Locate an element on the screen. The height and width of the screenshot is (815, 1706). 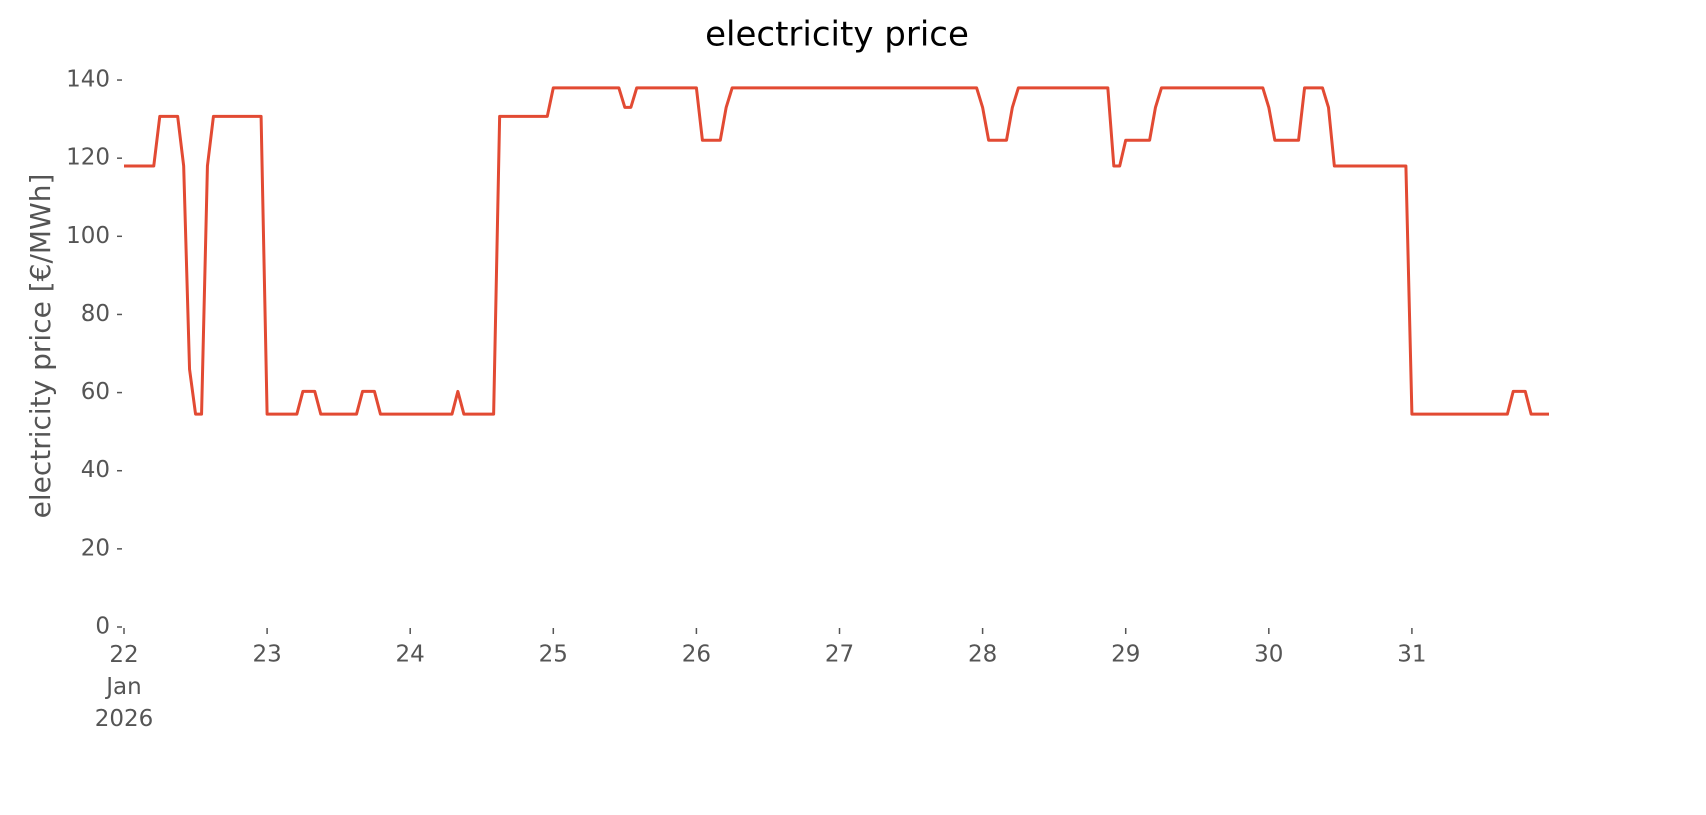
x-tick-label: 30 is located at coordinates (1268, 655).